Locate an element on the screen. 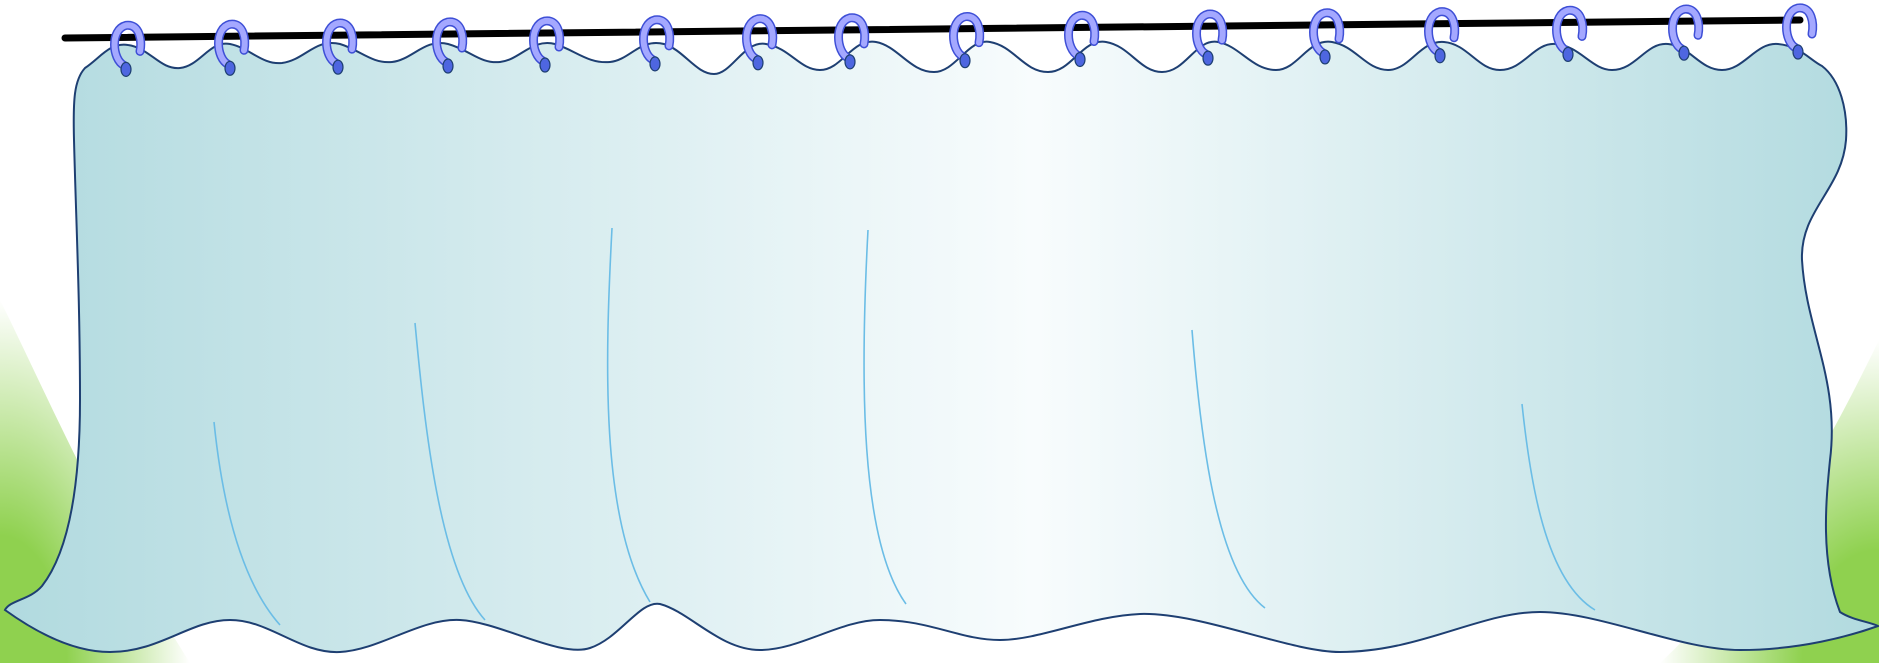 The height and width of the screenshot is (663, 1879). curtain-rings is located at coordinates (964, 40).